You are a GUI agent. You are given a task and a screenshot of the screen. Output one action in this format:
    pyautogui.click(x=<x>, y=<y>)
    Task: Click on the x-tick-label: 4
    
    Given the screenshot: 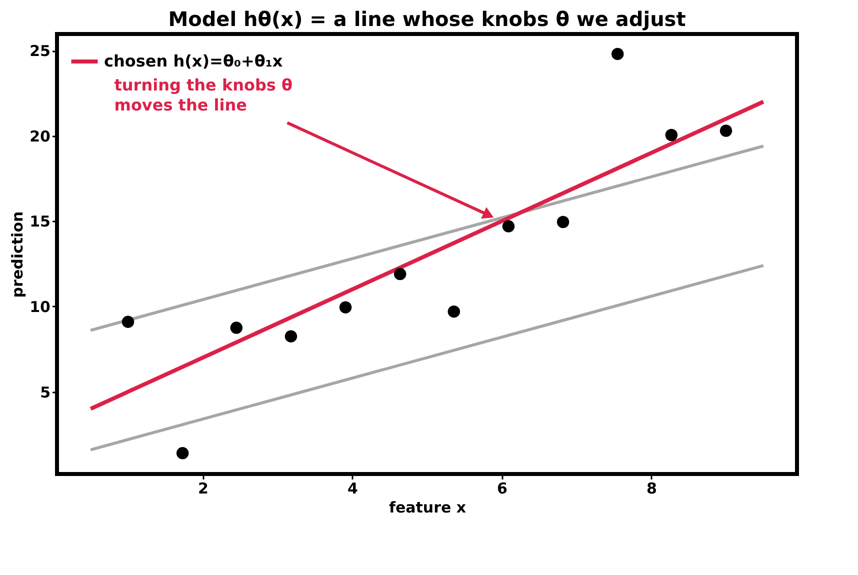 What is the action you would take?
    pyautogui.click(x=353, y=489)
    